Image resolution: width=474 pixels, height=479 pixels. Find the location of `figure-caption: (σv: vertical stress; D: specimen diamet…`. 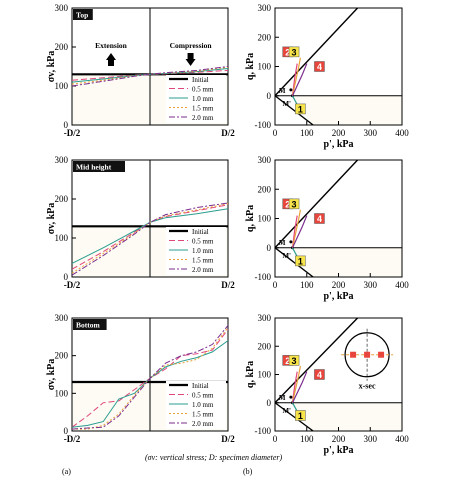

figure-caption: (σv: vertical stress; D: specimen diamet… is located at coordinates (213, 457).